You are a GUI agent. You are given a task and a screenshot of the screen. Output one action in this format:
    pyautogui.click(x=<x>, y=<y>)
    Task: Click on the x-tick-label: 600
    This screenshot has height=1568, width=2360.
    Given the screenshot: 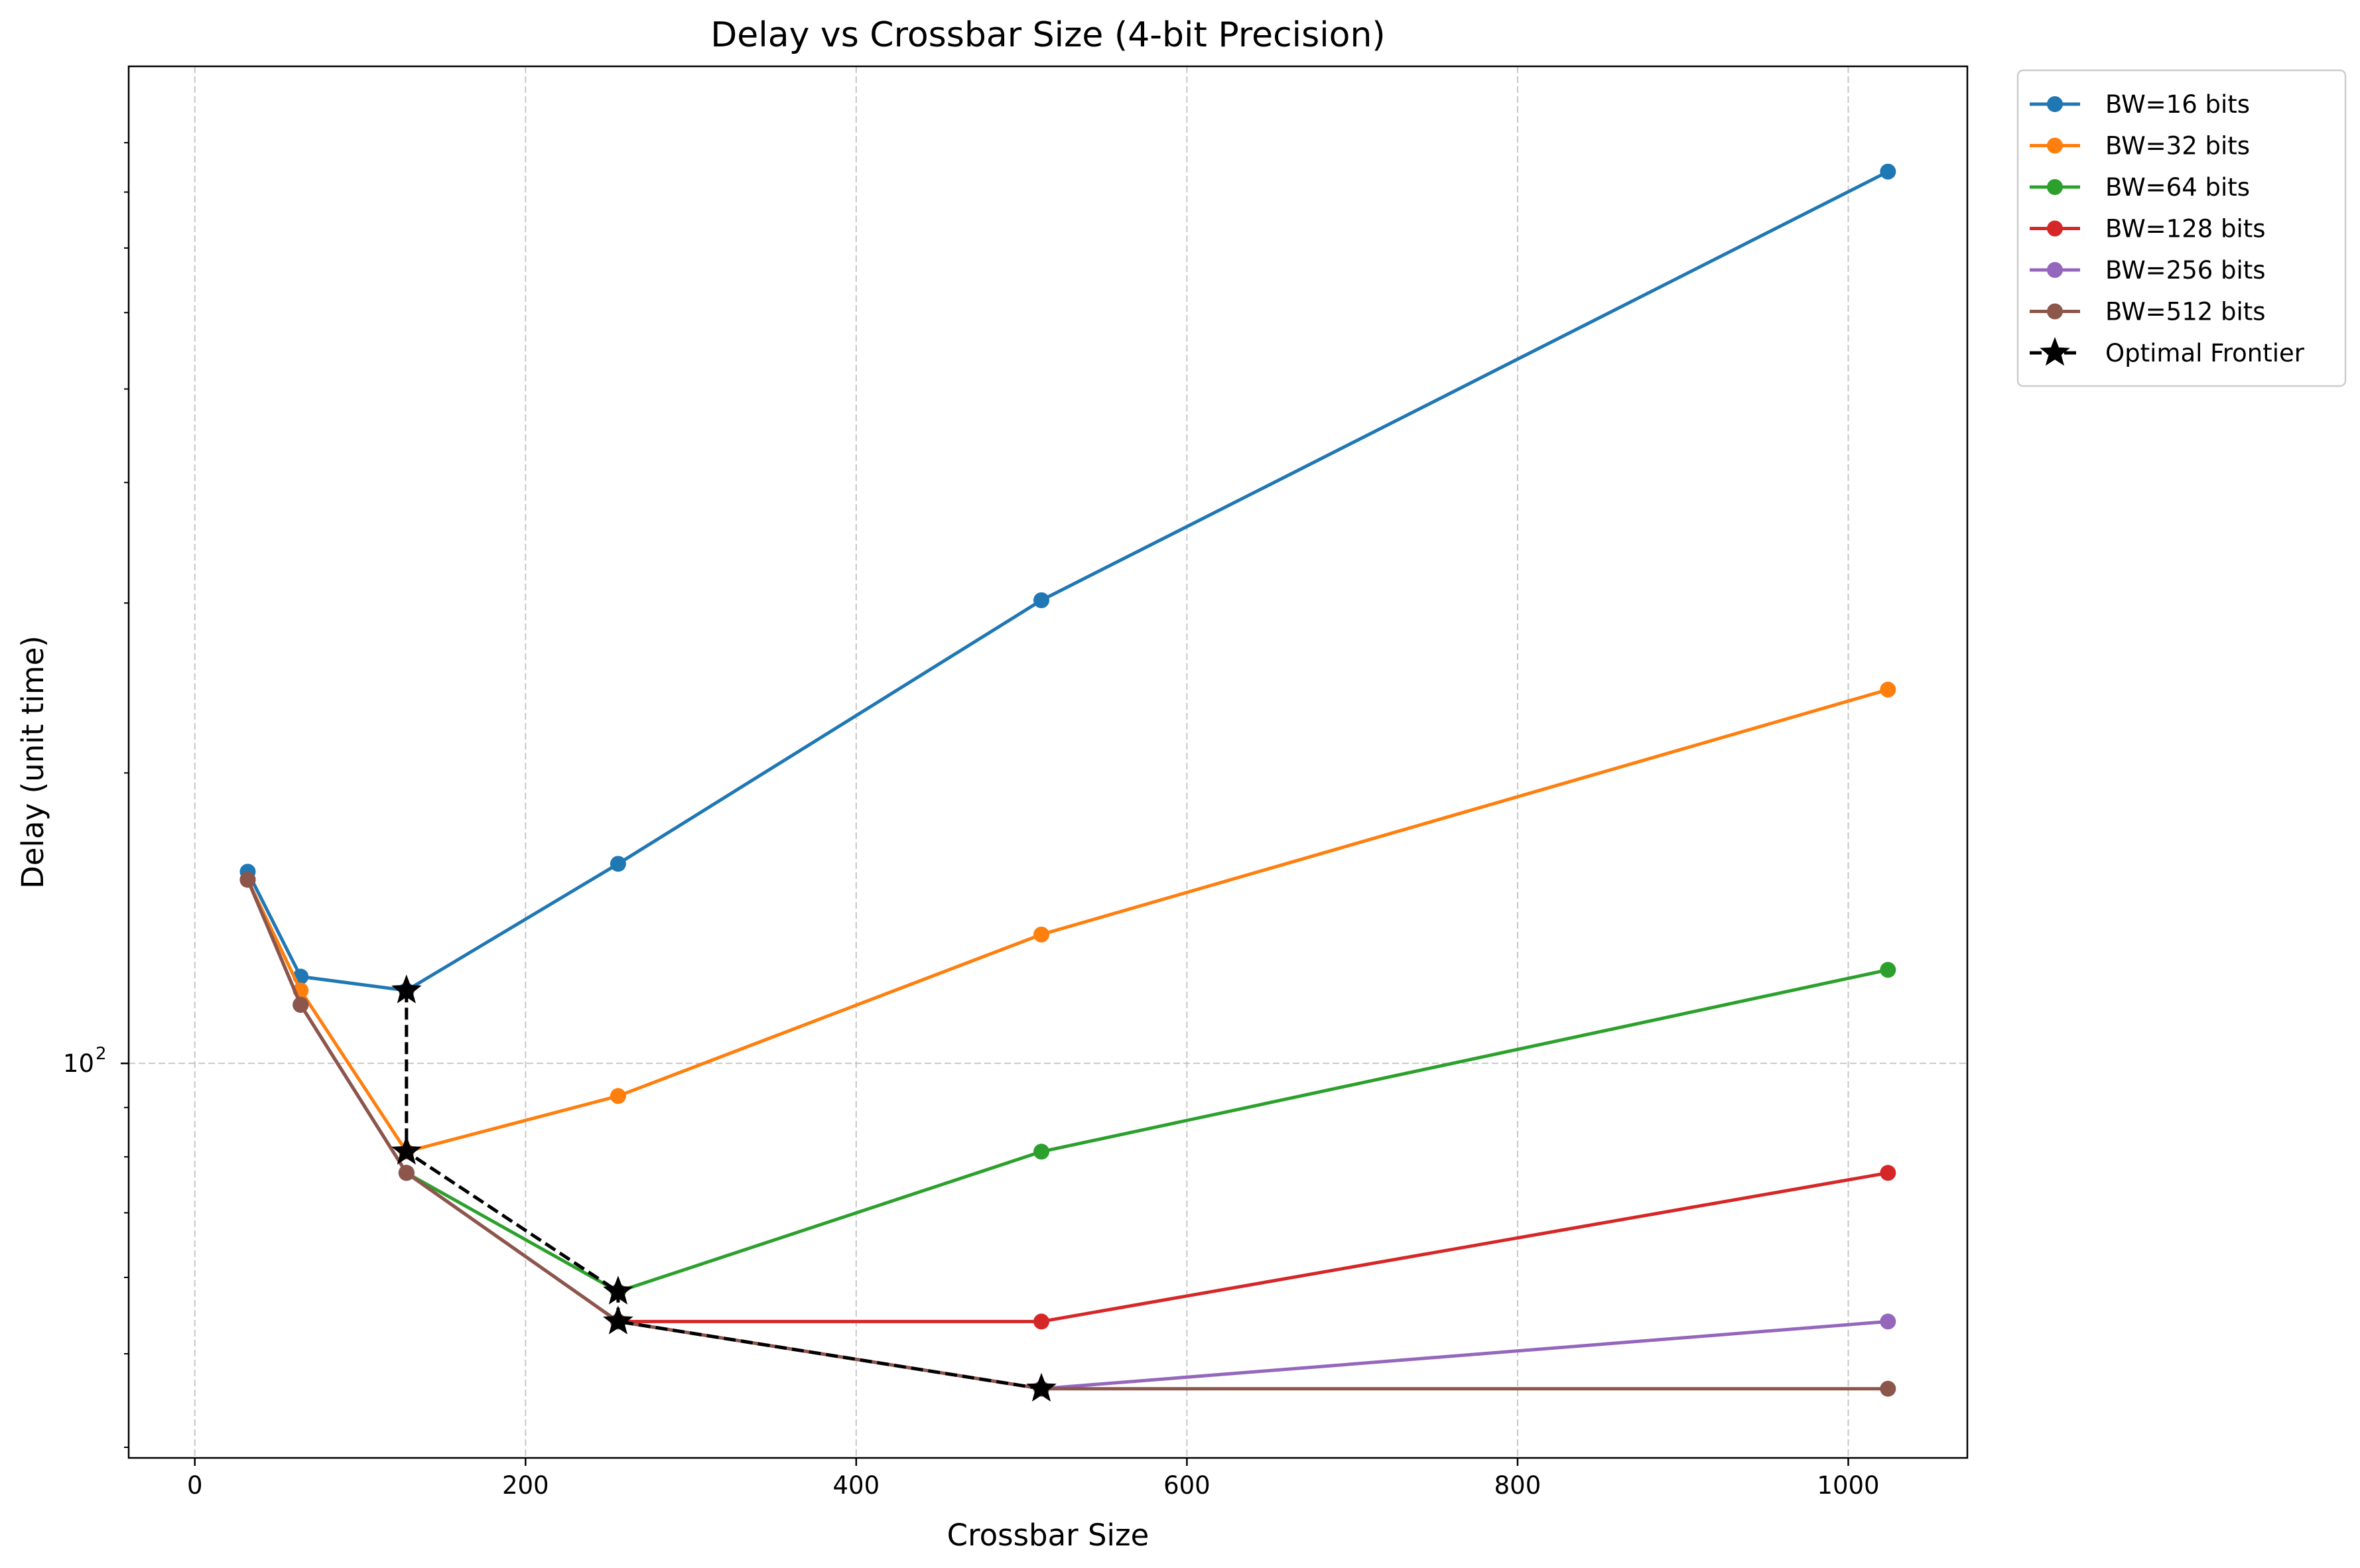 What is the action you would take?
    pyautogui.click(x=1187, y=1486)
    